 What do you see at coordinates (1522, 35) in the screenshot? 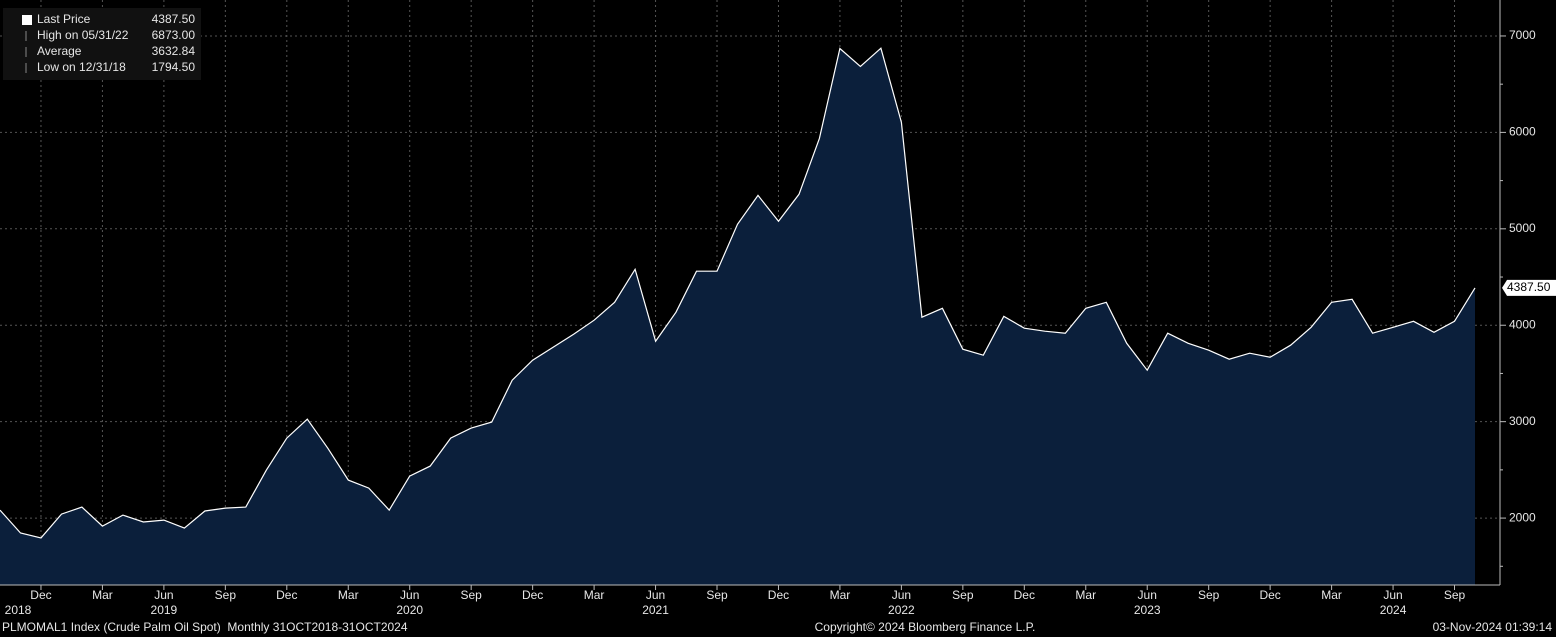
I see `y-tick-label: 7000` at bounding box center [1522, 35].